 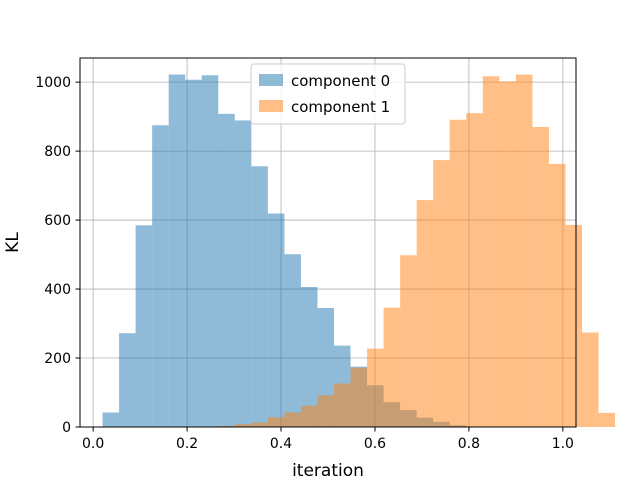 I want to click on x-tick-label-0: 0.0, so click(x=93, y=444).